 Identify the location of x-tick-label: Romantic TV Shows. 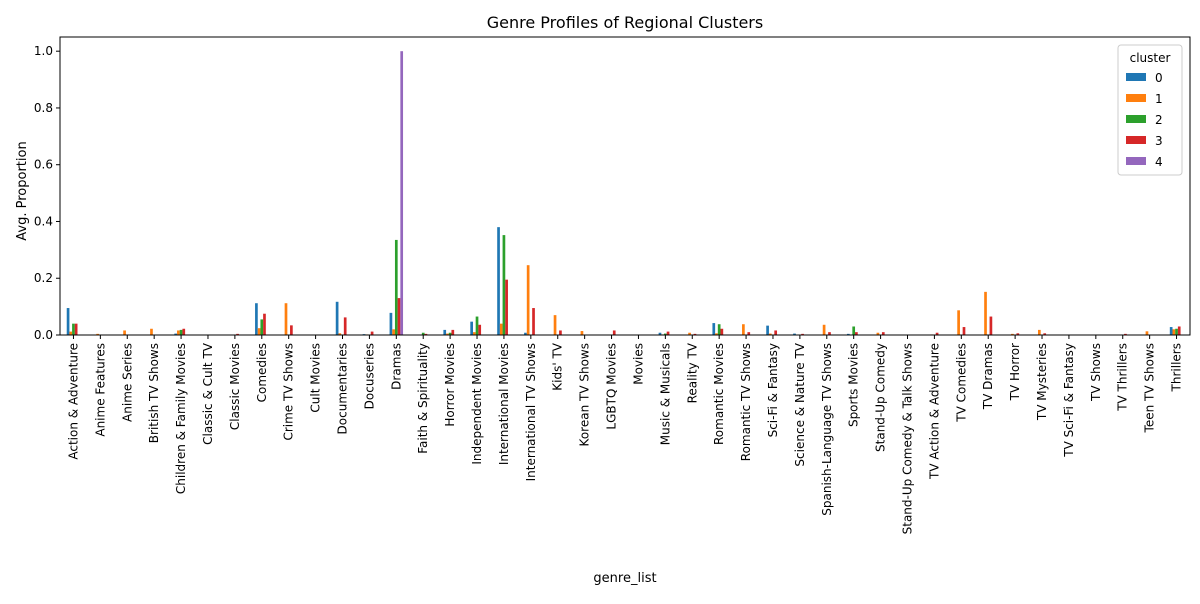
(746, 402).